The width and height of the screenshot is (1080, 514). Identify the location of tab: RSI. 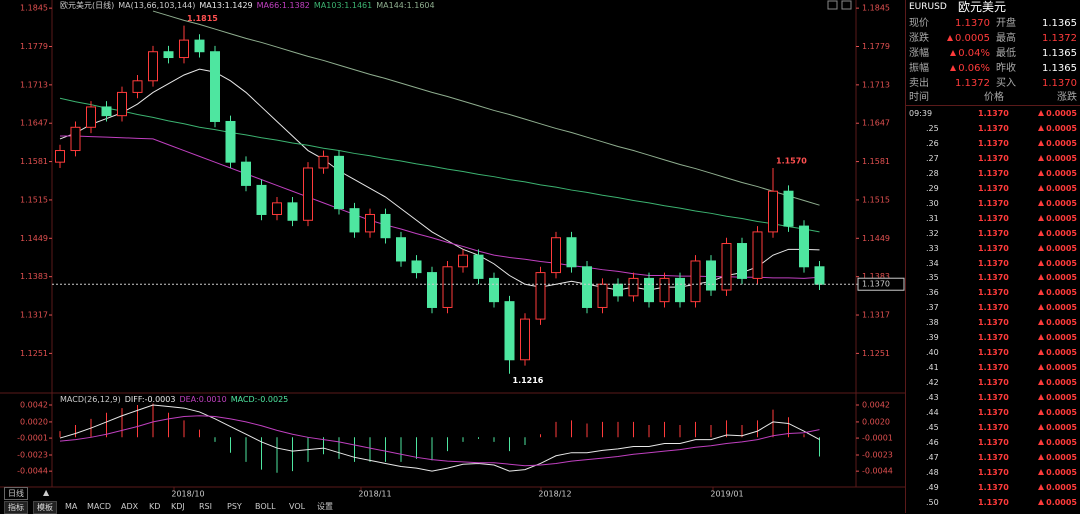
(205, 506).